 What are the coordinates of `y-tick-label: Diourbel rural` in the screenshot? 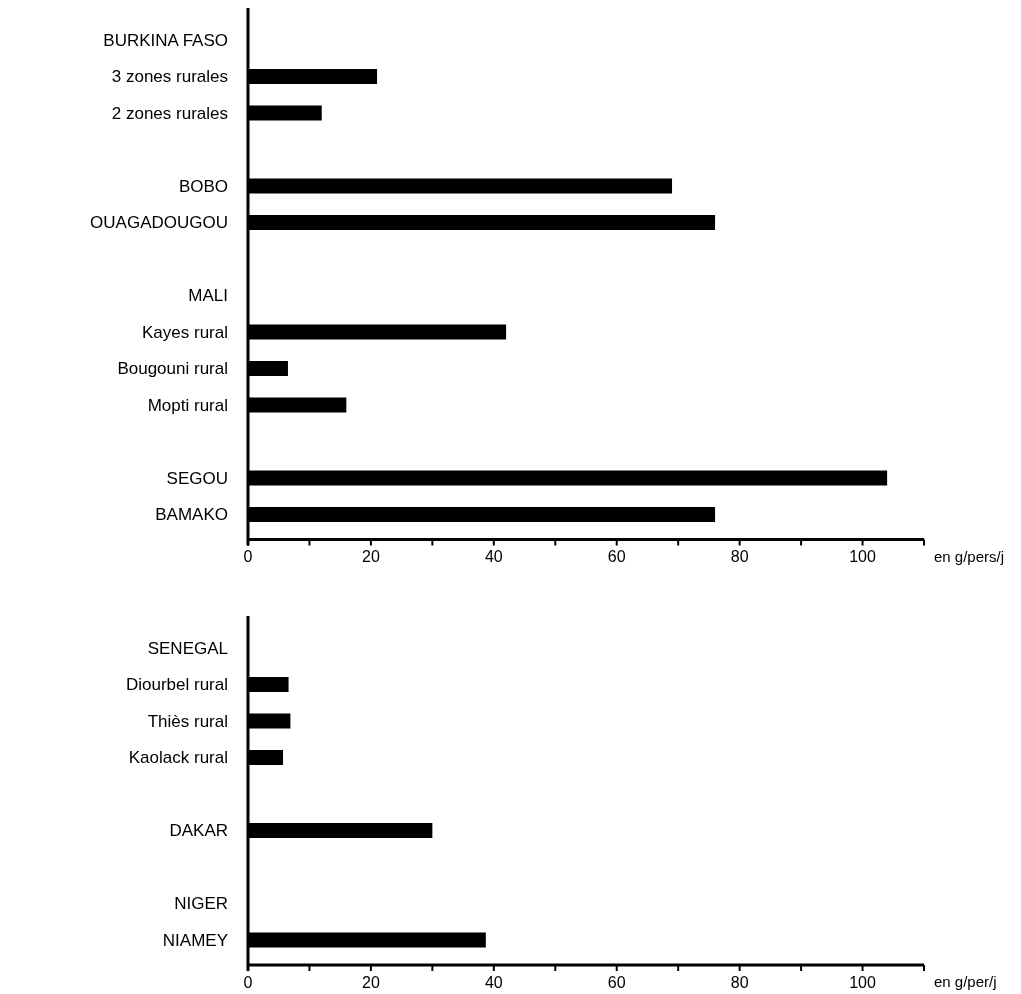 It's located at (176, 685).